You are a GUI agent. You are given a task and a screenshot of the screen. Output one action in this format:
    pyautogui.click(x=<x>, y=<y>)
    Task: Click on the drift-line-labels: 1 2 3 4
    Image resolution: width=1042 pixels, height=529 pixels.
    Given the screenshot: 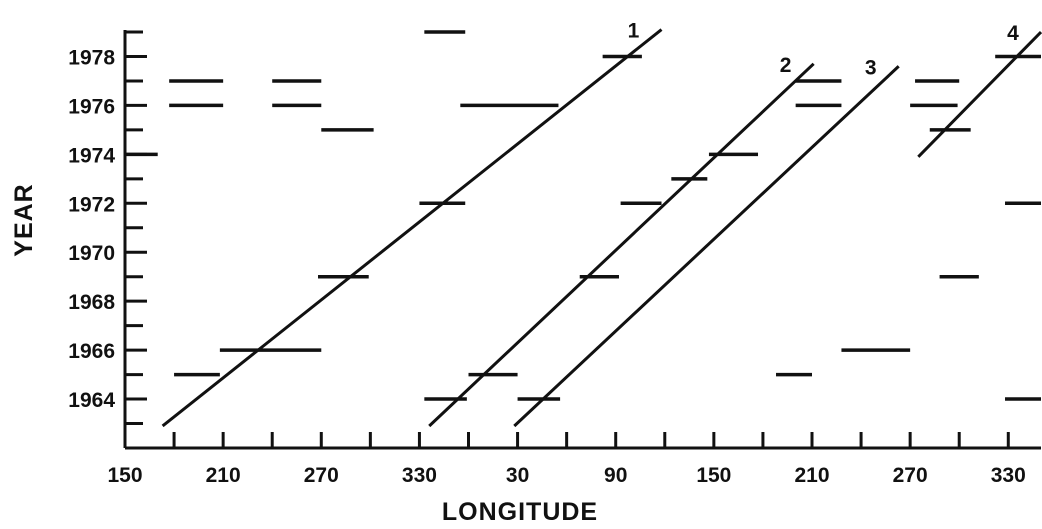 What is the action you would take?
    pyautogui.click(x=823, y=50)
    